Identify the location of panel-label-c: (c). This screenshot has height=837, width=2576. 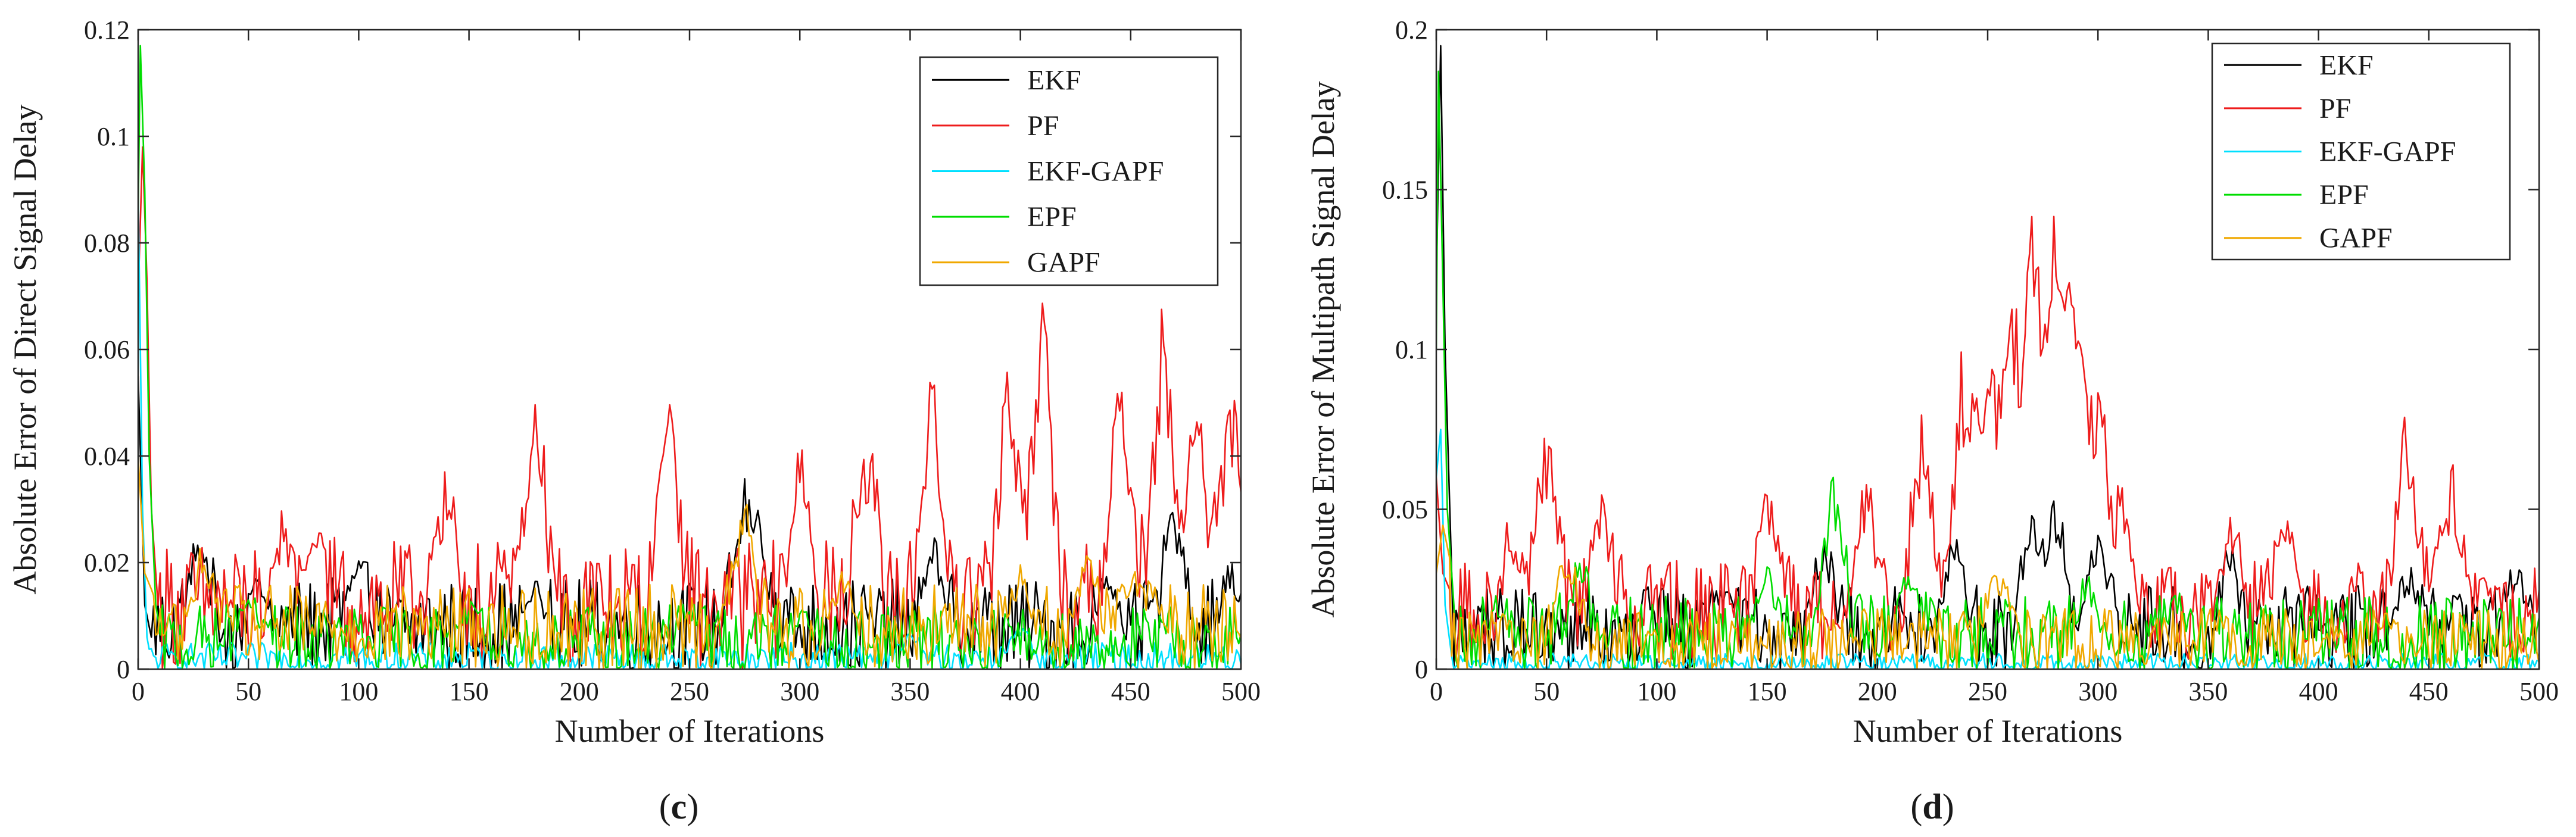
(679, 806).